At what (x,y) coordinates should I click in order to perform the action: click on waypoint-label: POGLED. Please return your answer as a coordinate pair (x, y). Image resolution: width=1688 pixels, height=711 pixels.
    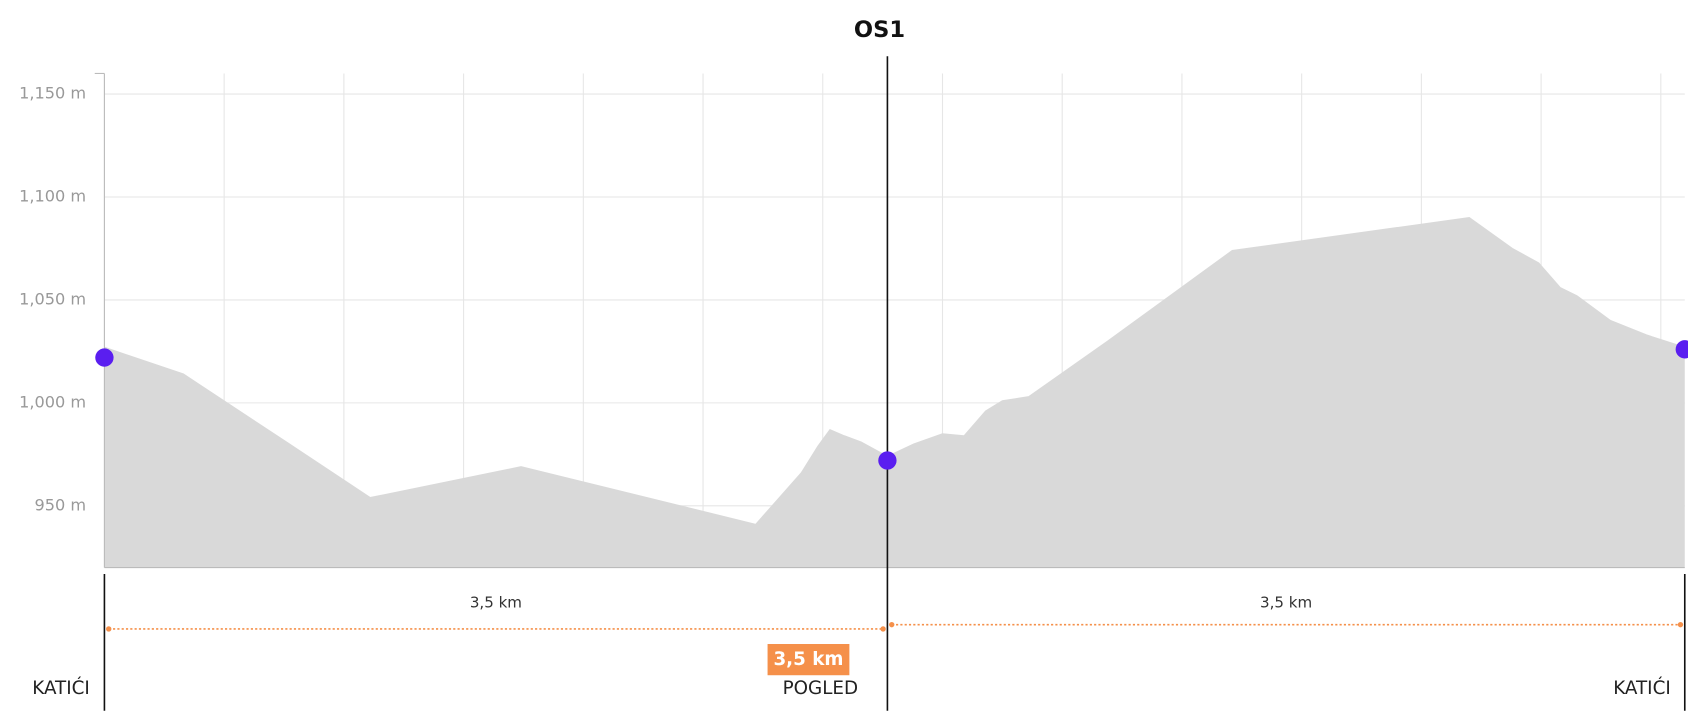
    Looking at the image, I should click on (820, 688).